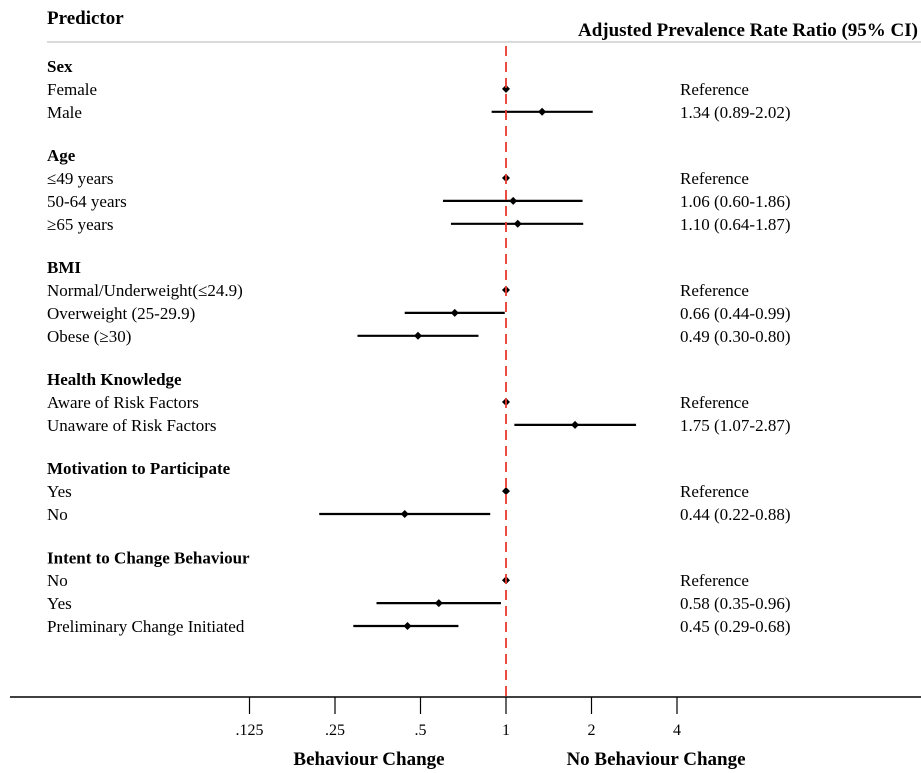 The height and width of the screenshot is (773, 921). Describe the element at coordinates (80, 178) in the screenshot. I see `row-label: ≤49 years` at that location.